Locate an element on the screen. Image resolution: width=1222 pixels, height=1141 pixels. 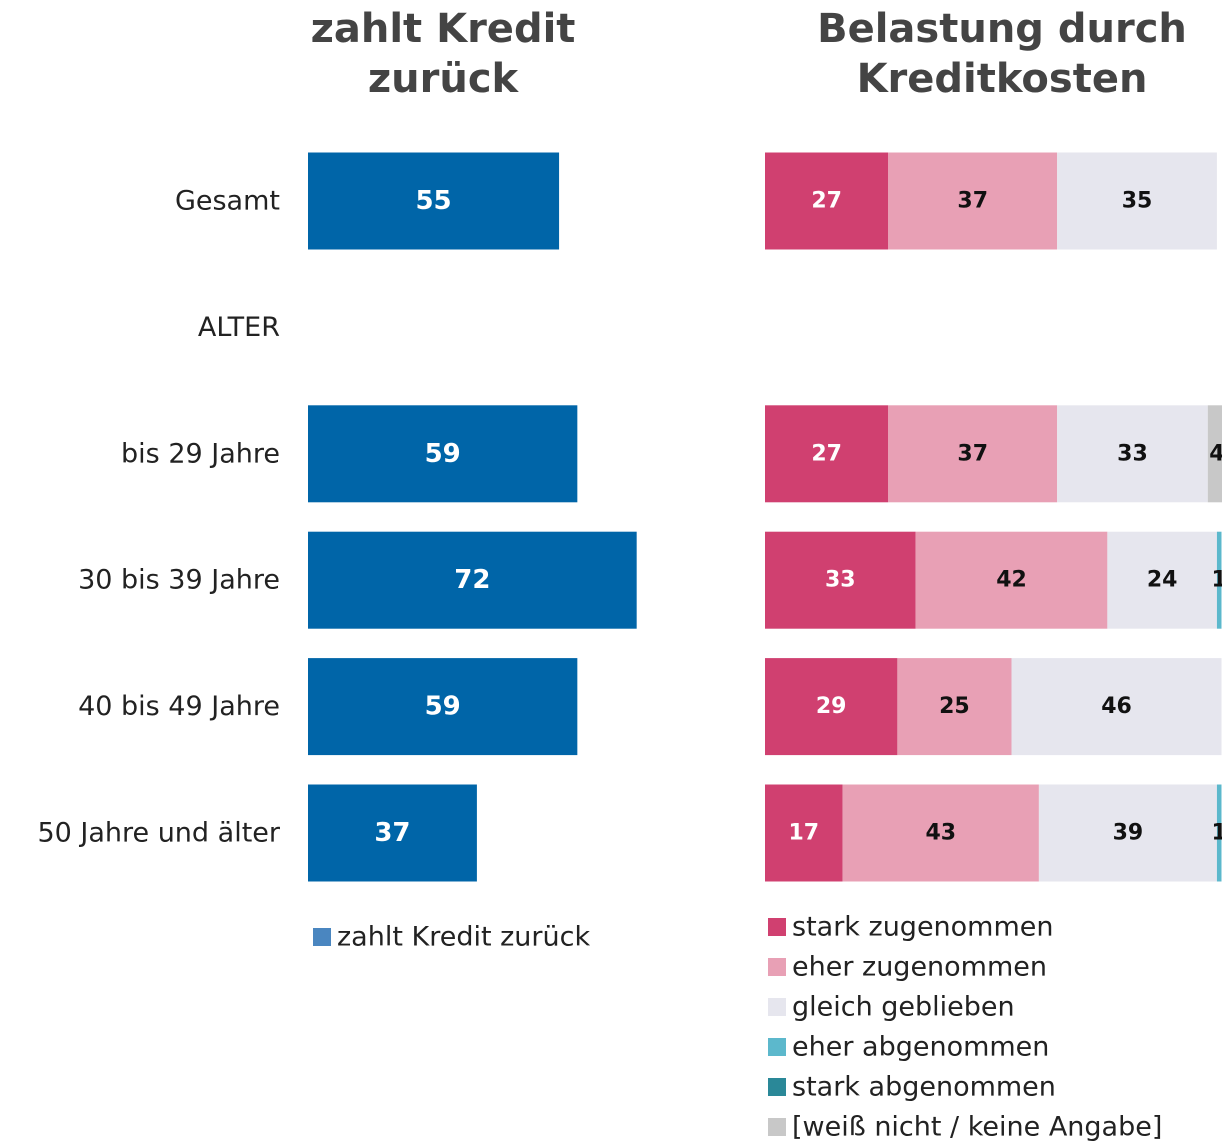
value-label: 4 is located at coordinates (1215, 453).